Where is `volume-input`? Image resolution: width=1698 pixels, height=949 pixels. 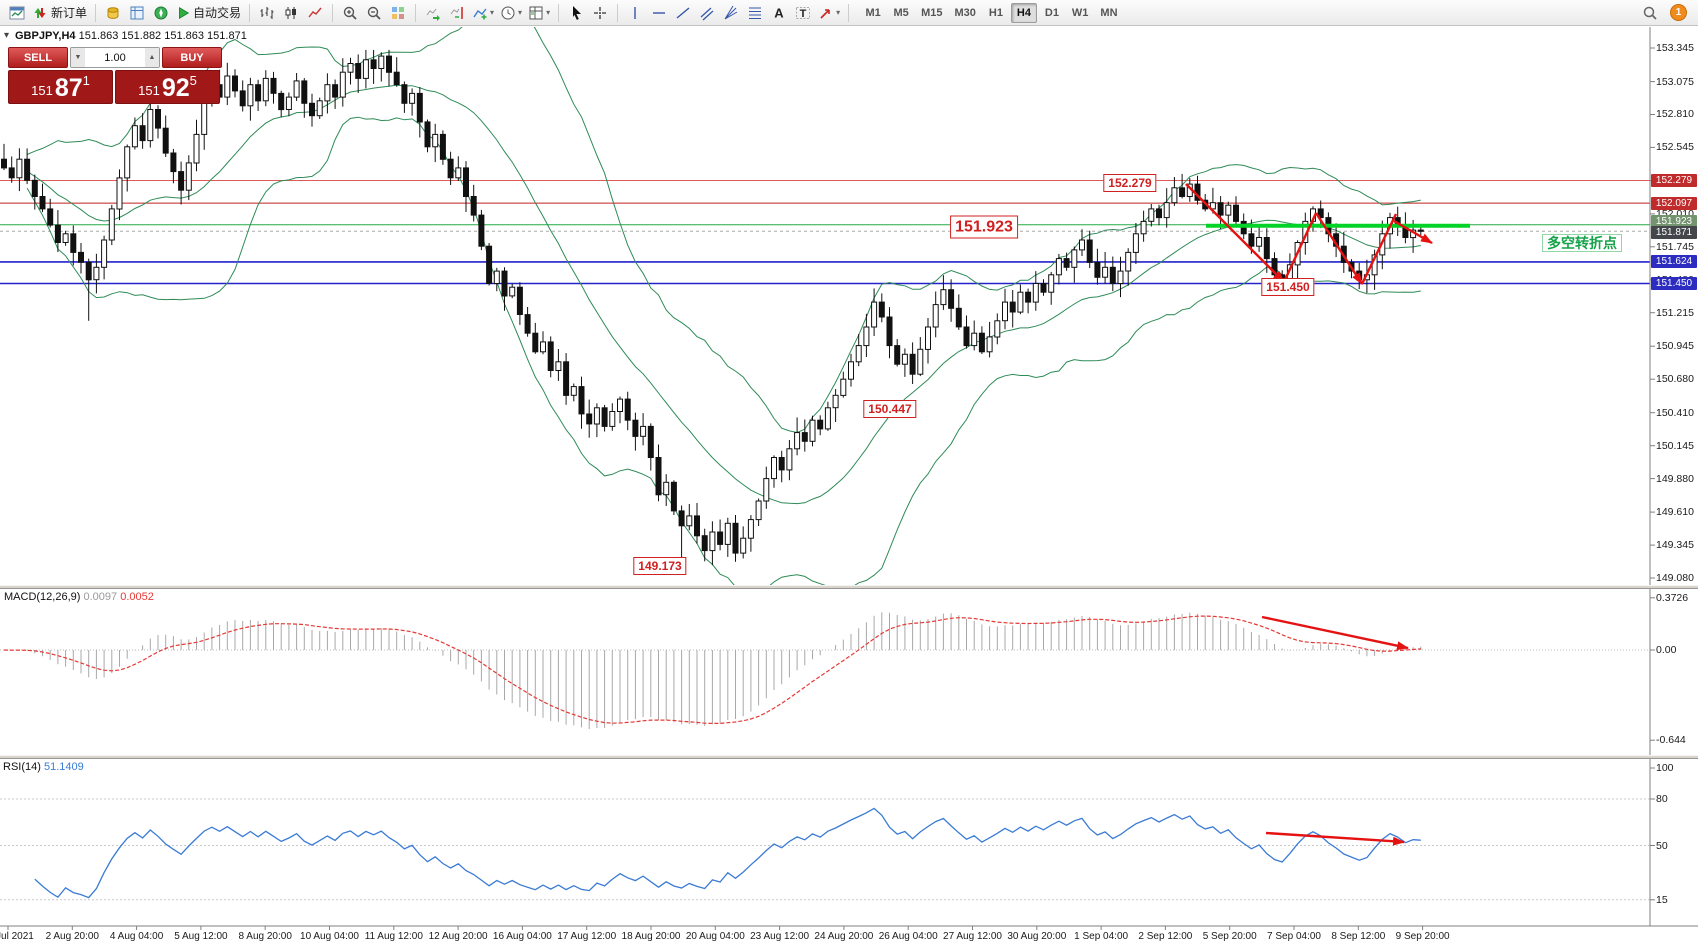 volume-input is located at coordinates (115, 57).